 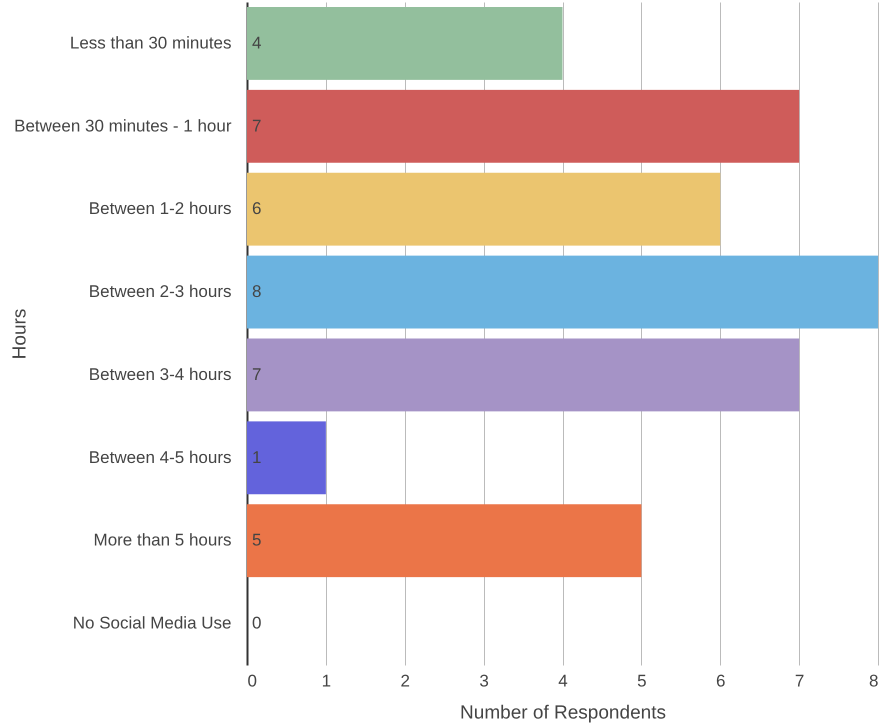 What do you see at coordinates (327, 681) in the screenshot?
I see `x-tick-label: 1` at bounding box center [327, 681].